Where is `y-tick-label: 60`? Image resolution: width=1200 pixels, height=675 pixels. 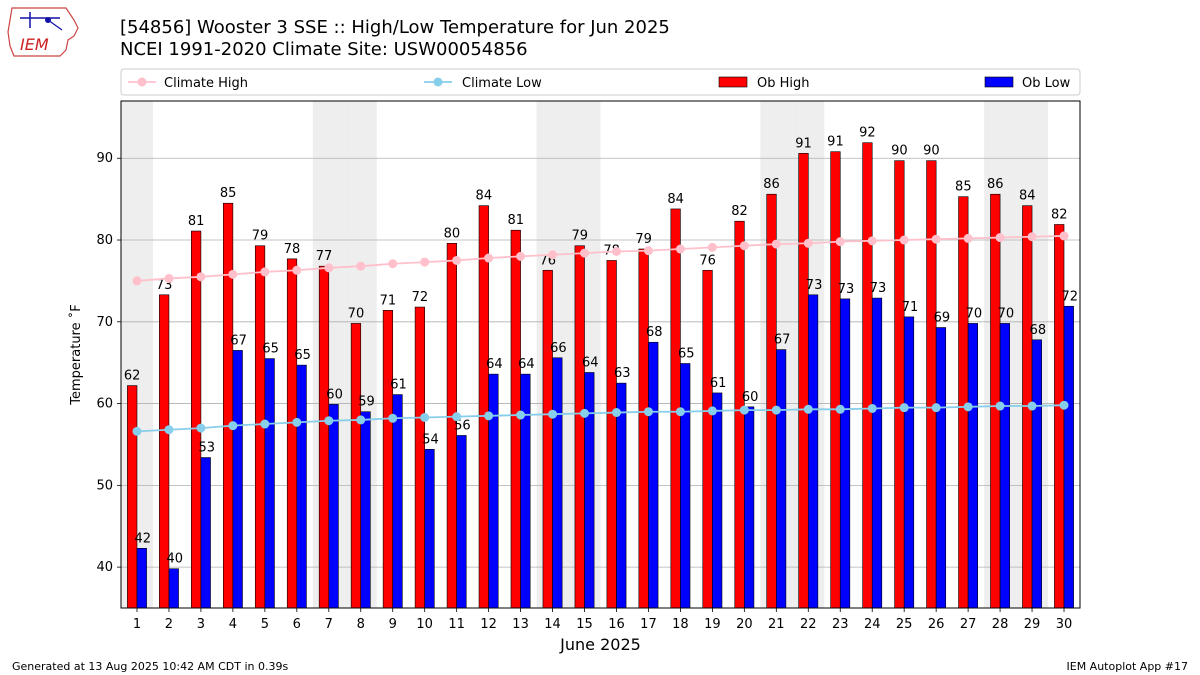 y-tick-label: 60 is located at coordinates (104, 404).